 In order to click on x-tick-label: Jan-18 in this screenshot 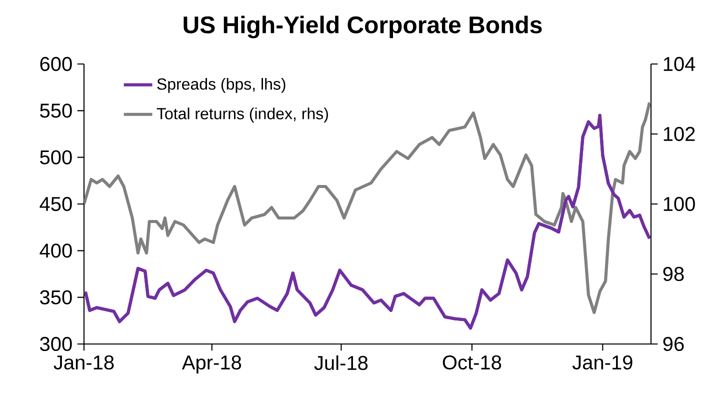, I will do `click(84, 362)`.